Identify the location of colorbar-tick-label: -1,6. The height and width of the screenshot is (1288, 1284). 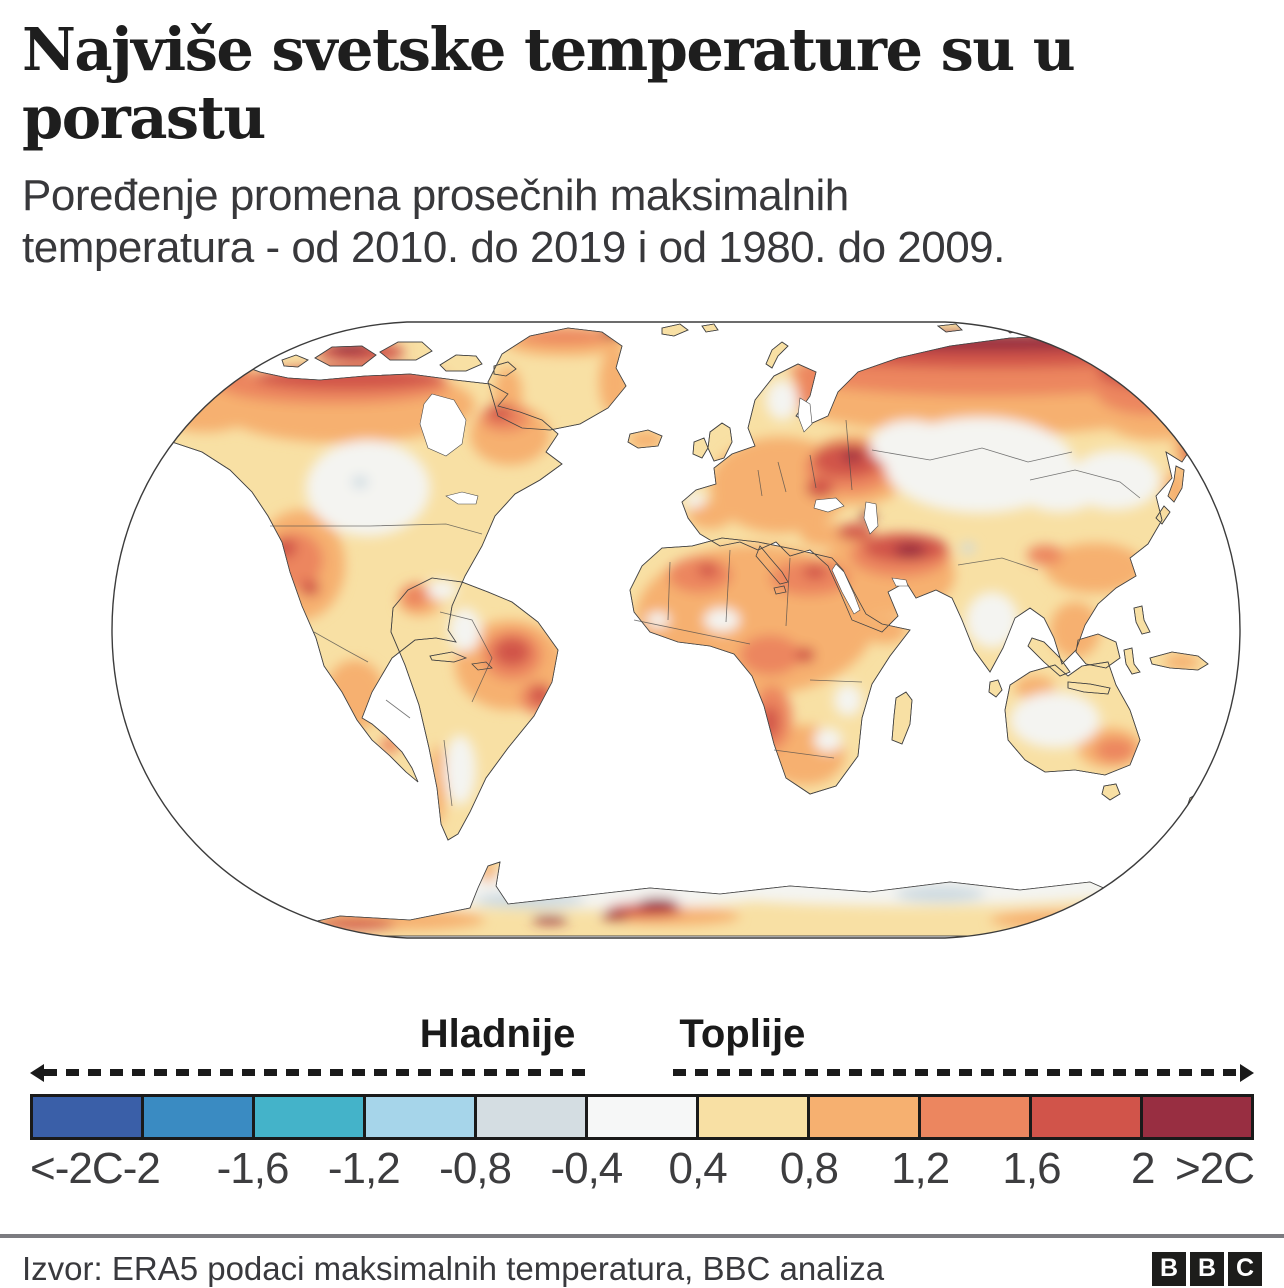
(253, 1168).